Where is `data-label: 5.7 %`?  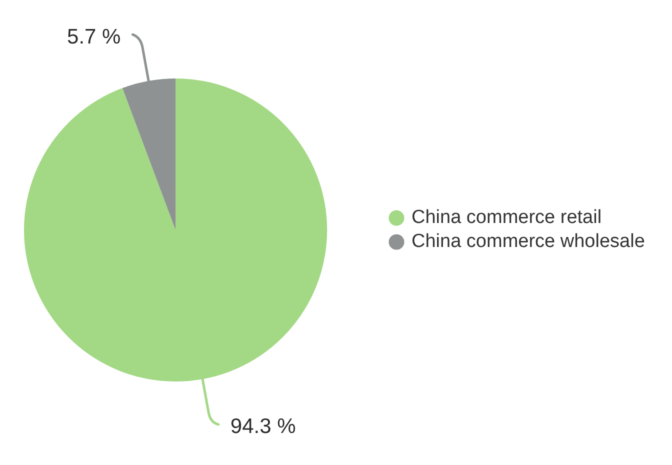 data-label: 5.7 % is located at coordinates (94, 36).